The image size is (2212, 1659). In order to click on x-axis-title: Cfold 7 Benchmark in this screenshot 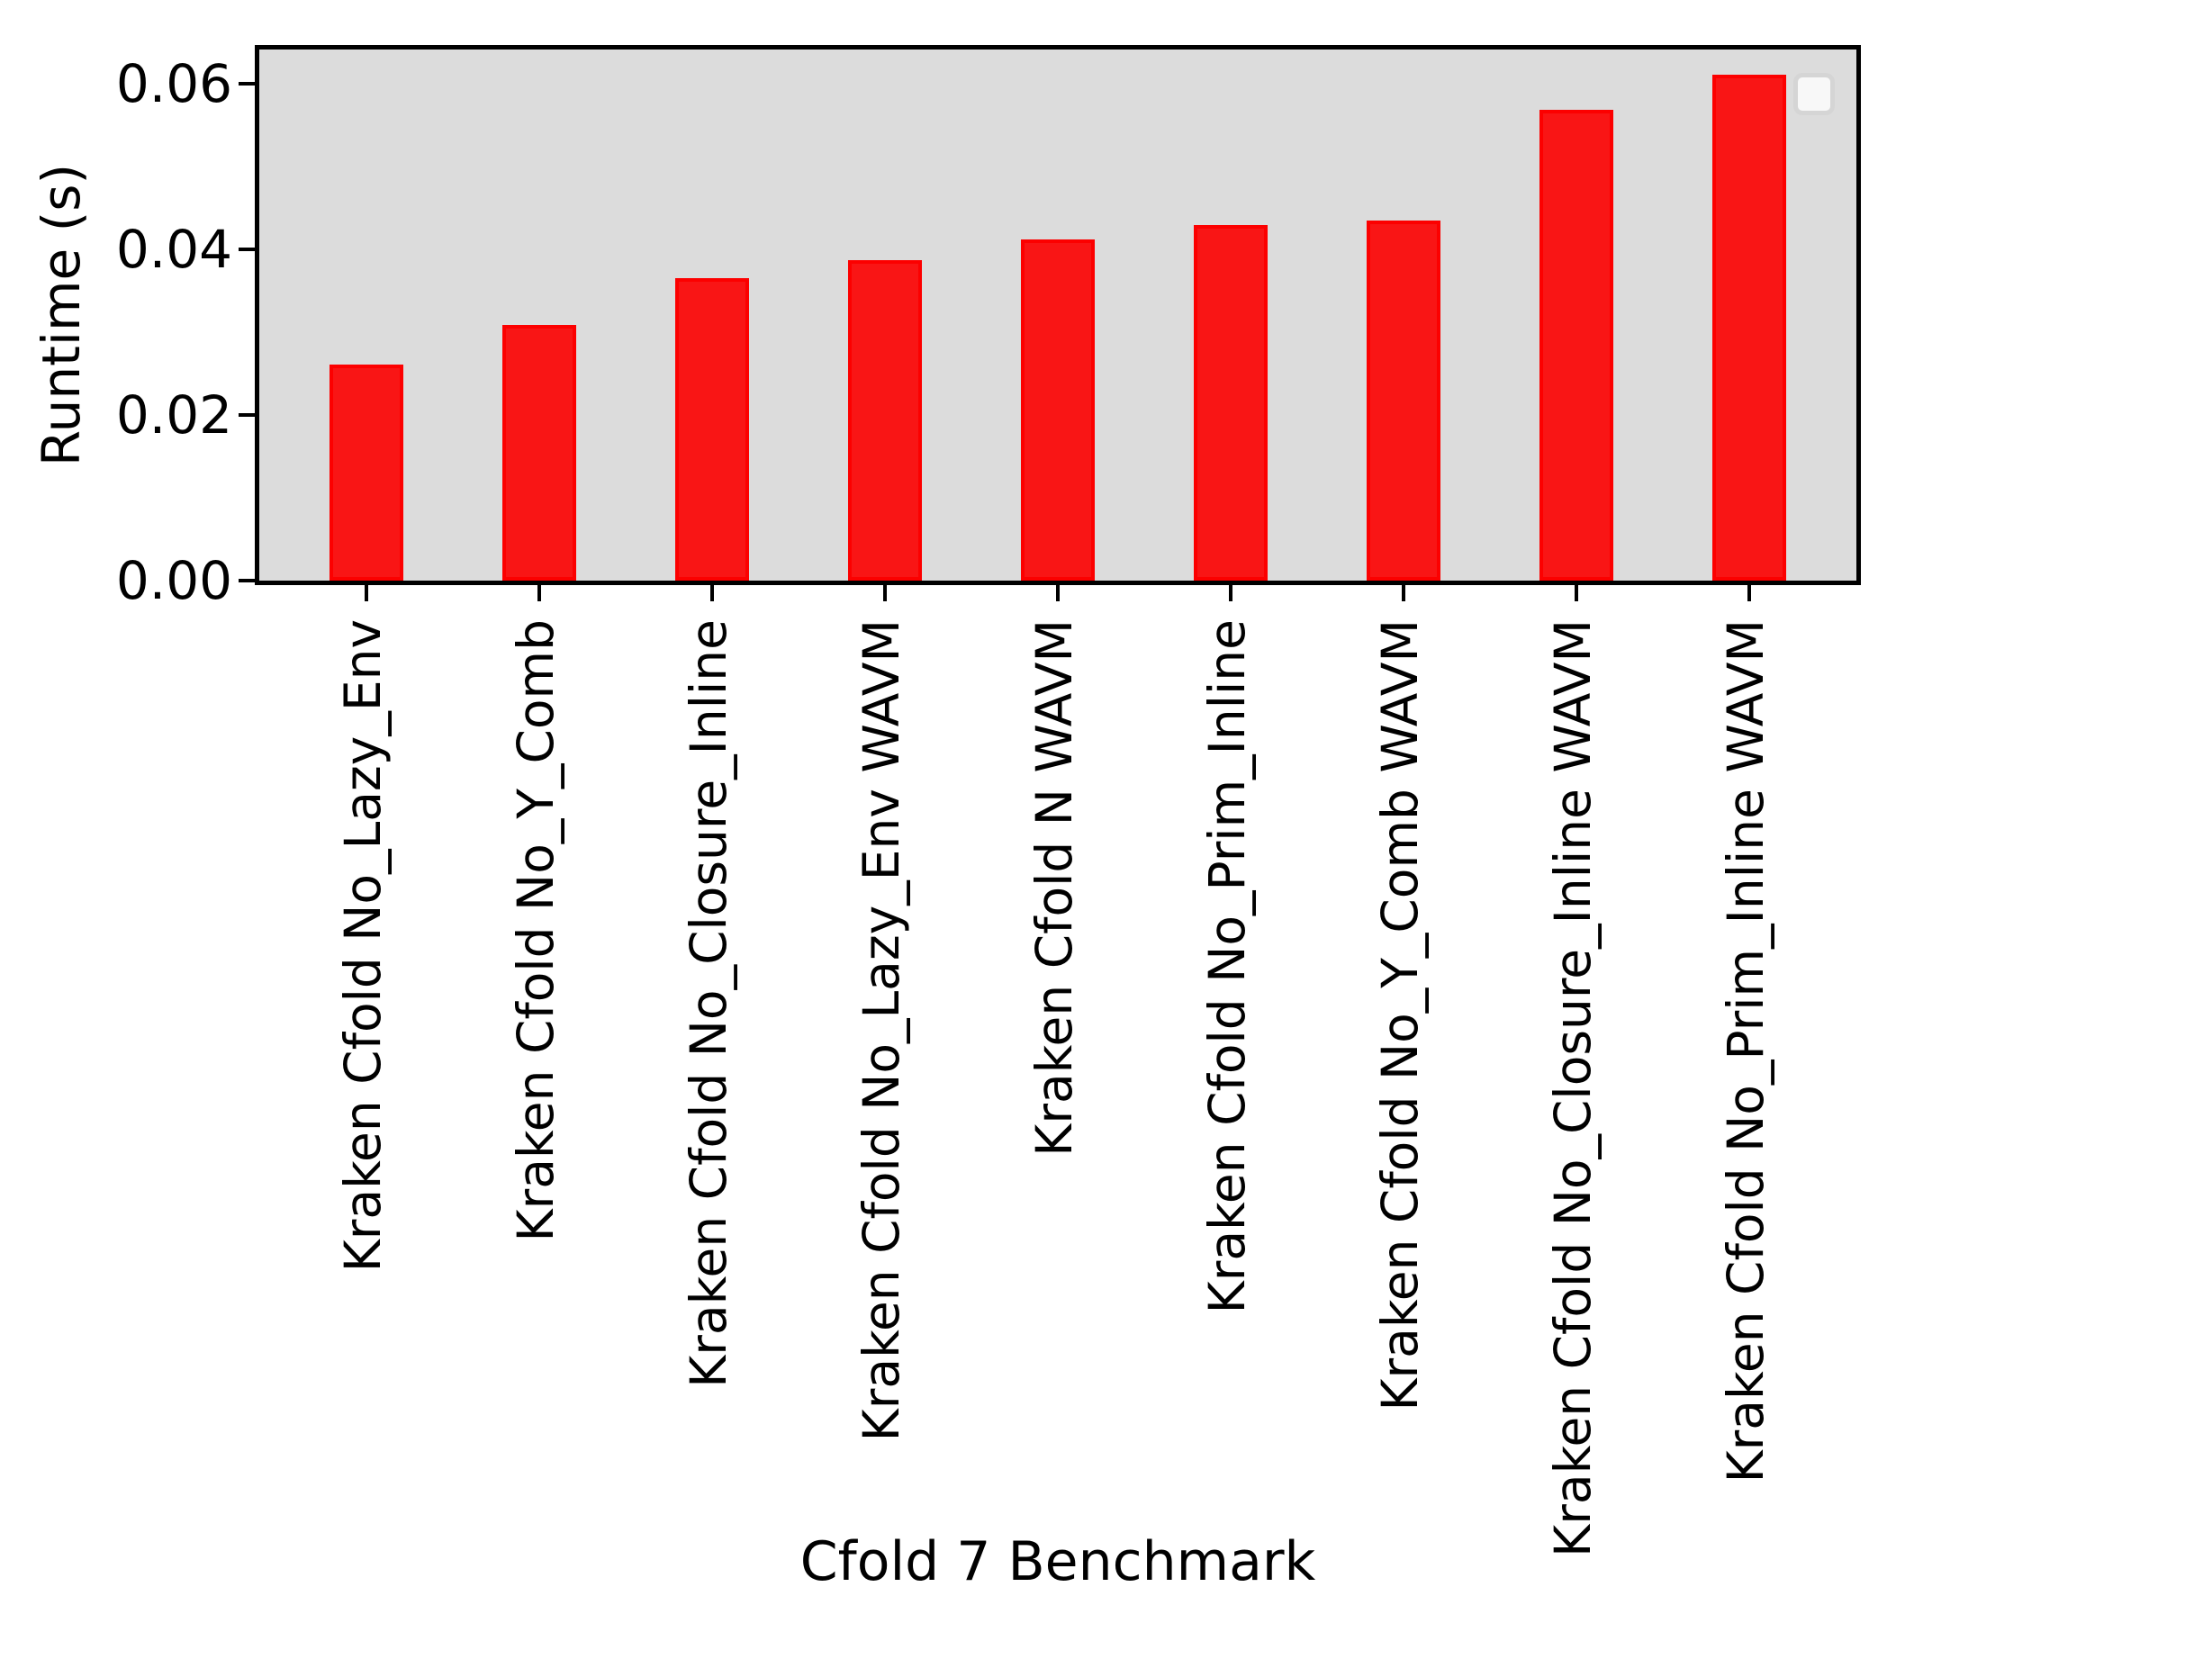, I will do `click(1057, 1561)`.